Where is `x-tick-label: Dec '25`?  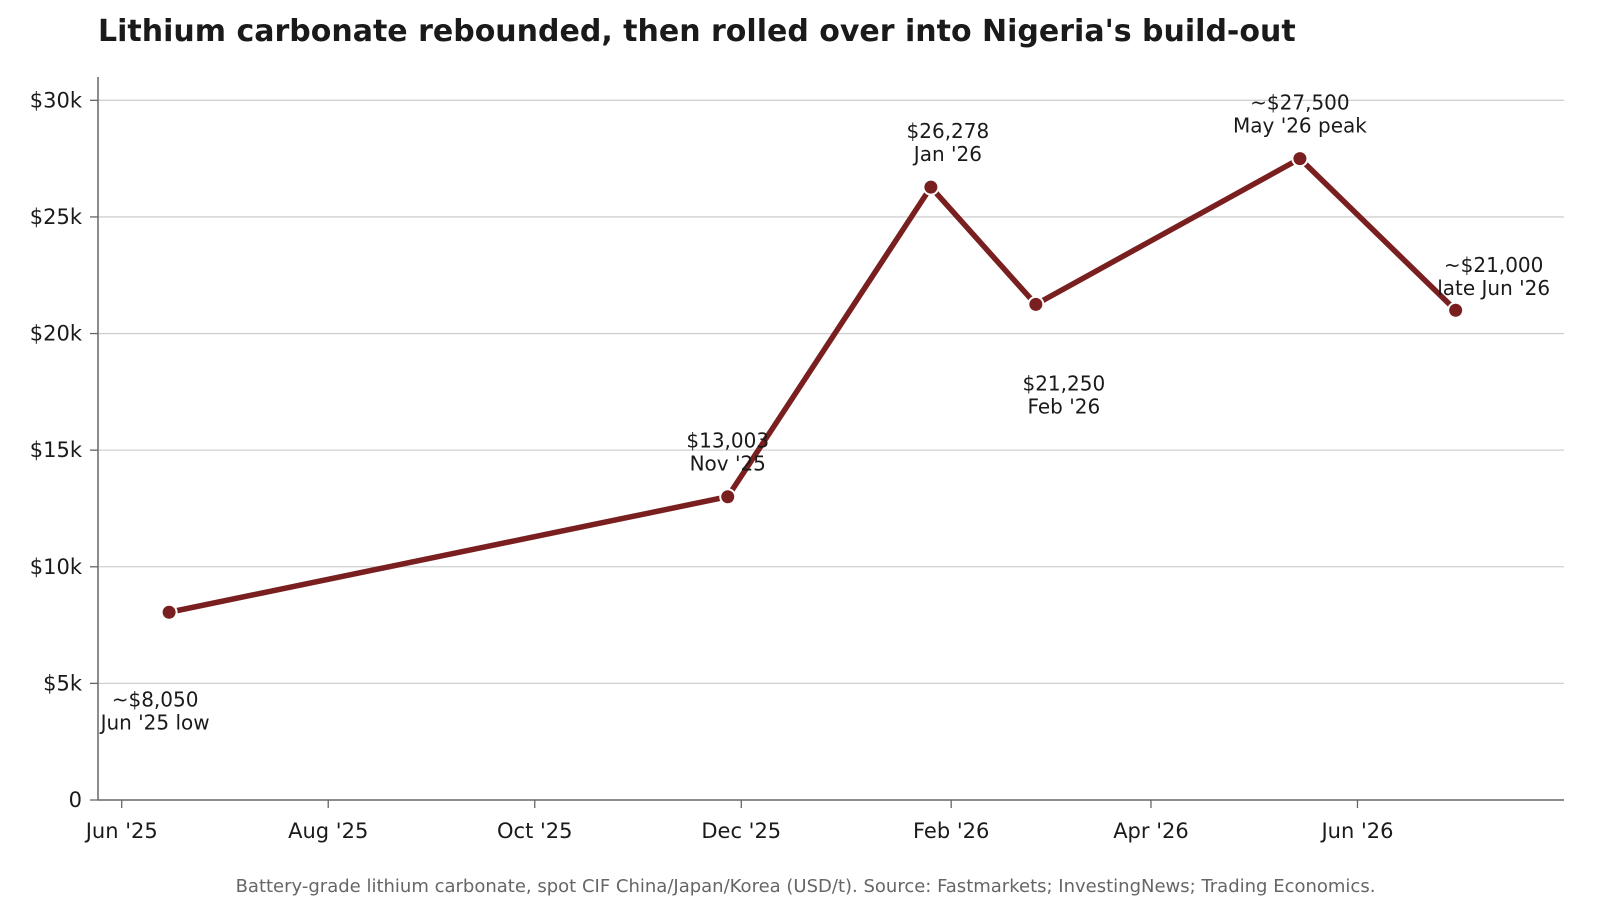
x-tick-label: Dec '25 is located at coordinates (741, 831).